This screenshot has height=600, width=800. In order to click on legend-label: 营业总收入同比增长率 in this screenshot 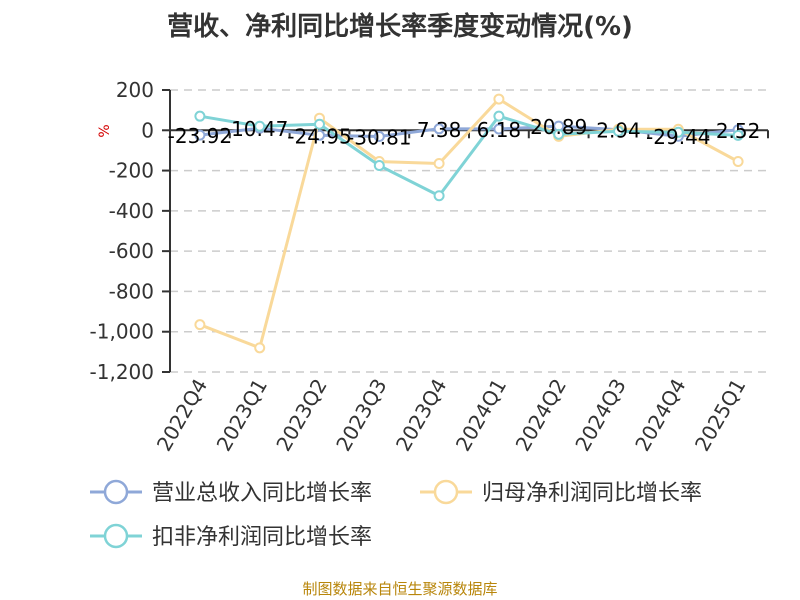, I will do `click(262, 493)`.